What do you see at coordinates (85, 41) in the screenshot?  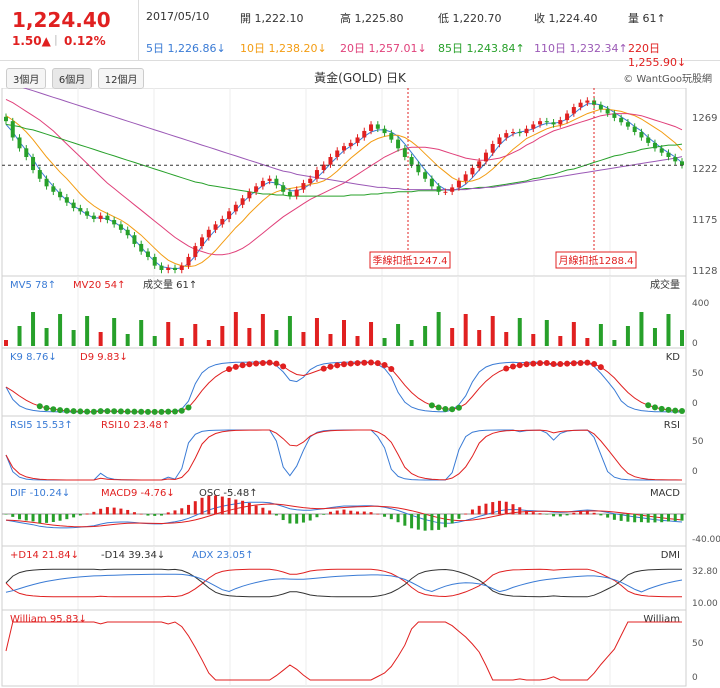 I see `price-change-percent: 0.12%` at bounding box center [85, 41].